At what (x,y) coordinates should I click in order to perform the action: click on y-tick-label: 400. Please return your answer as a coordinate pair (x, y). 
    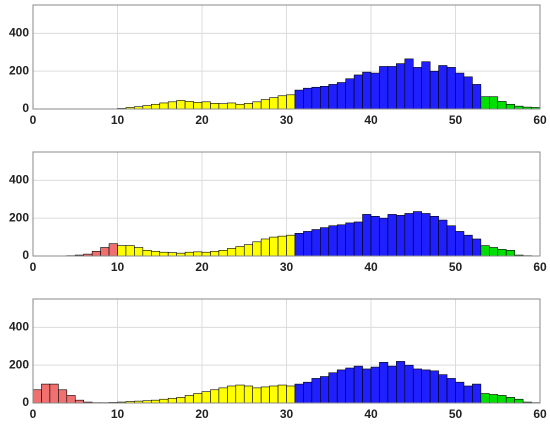
    Looking at the image, I should click on (19, 327).